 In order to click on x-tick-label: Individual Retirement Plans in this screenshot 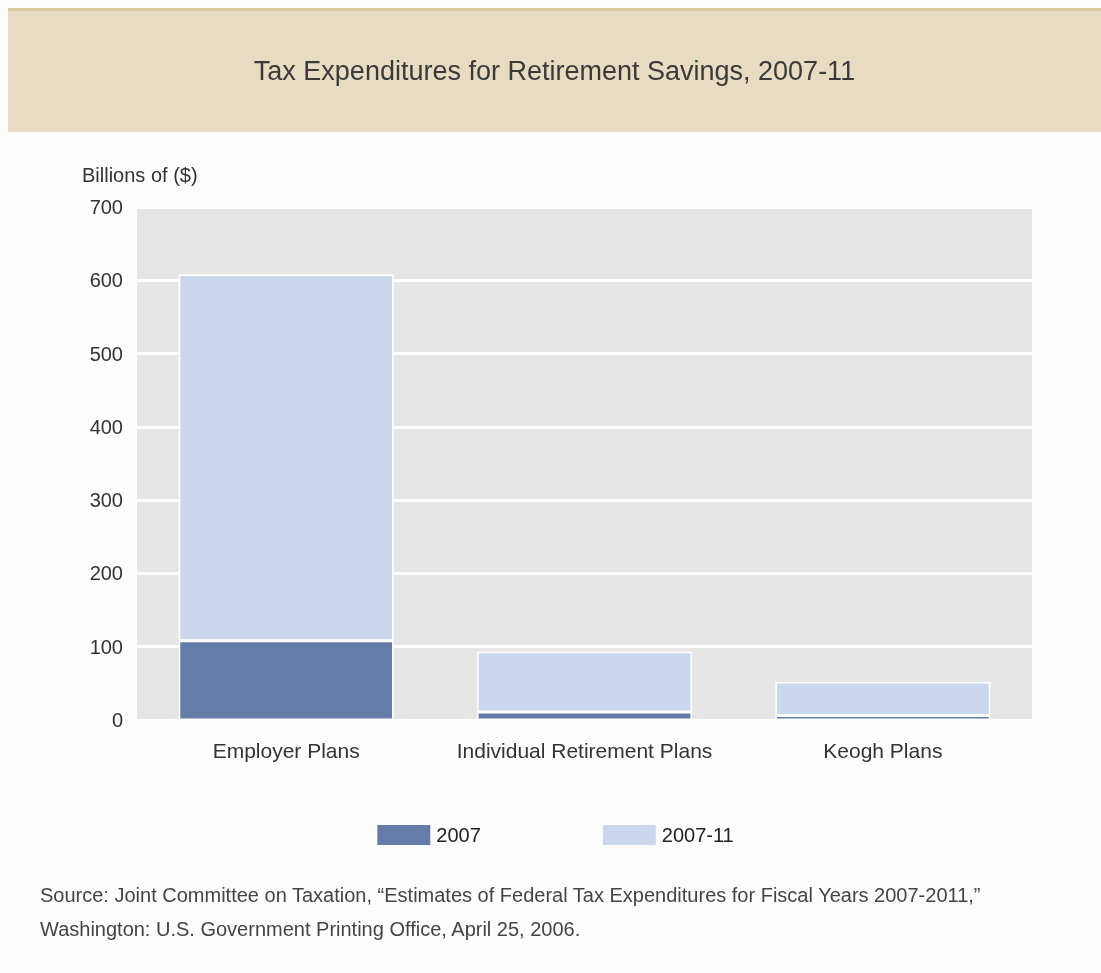, I will do `click(584, 750)`.